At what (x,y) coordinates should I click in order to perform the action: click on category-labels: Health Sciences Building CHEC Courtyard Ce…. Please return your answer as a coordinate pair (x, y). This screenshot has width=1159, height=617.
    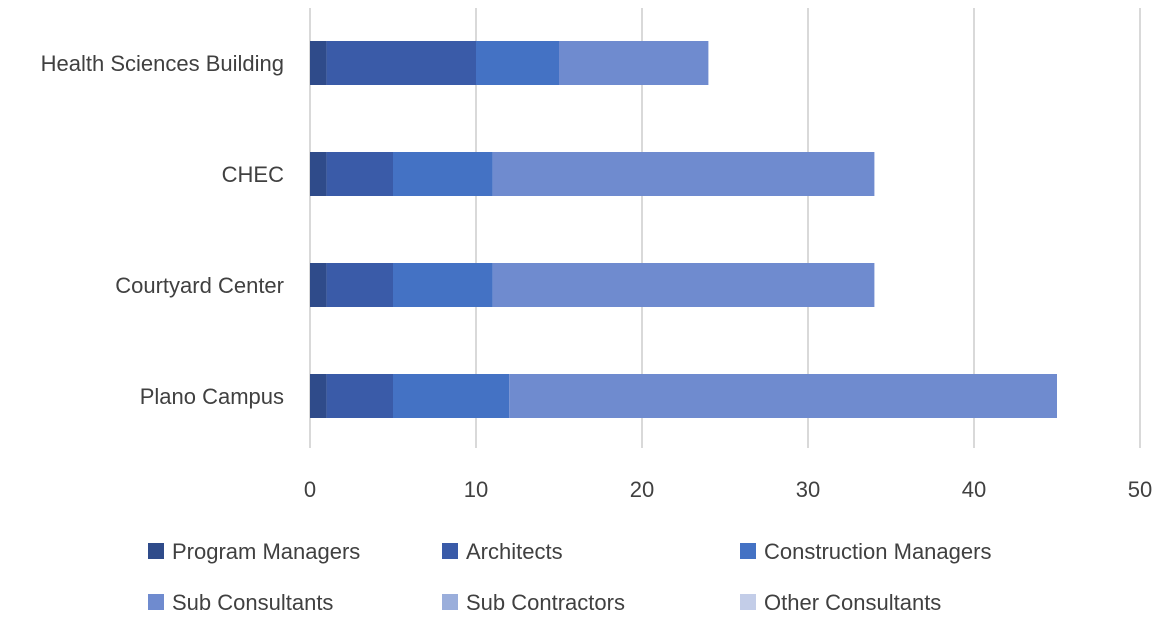
    Looking at the image, I should click on (162, 230).